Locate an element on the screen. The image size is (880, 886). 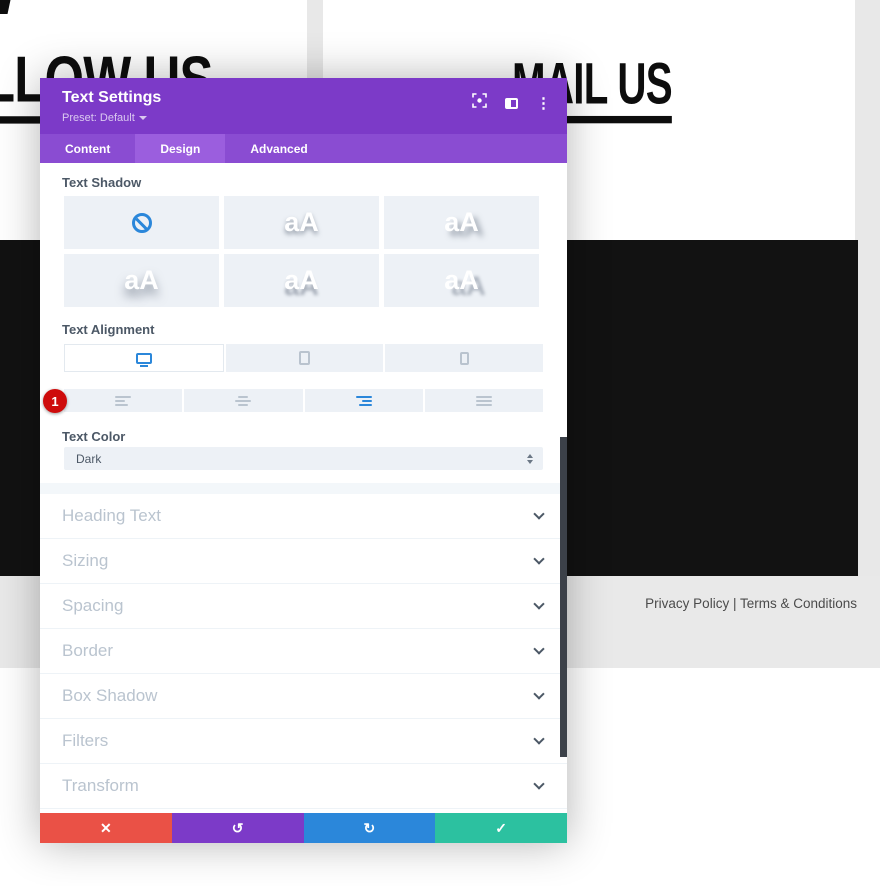
toggle-border: Border is located at coordinates (303, 651).